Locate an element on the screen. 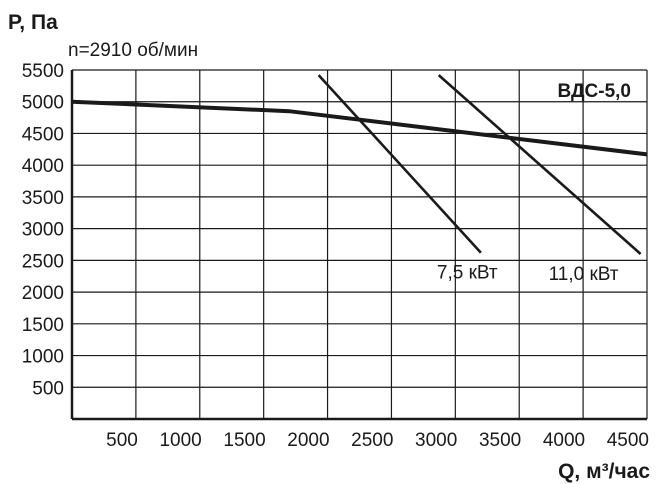 This screenshot has height=484, width=672. x-tick-label: 1000 is located at coordinates (180, 440).